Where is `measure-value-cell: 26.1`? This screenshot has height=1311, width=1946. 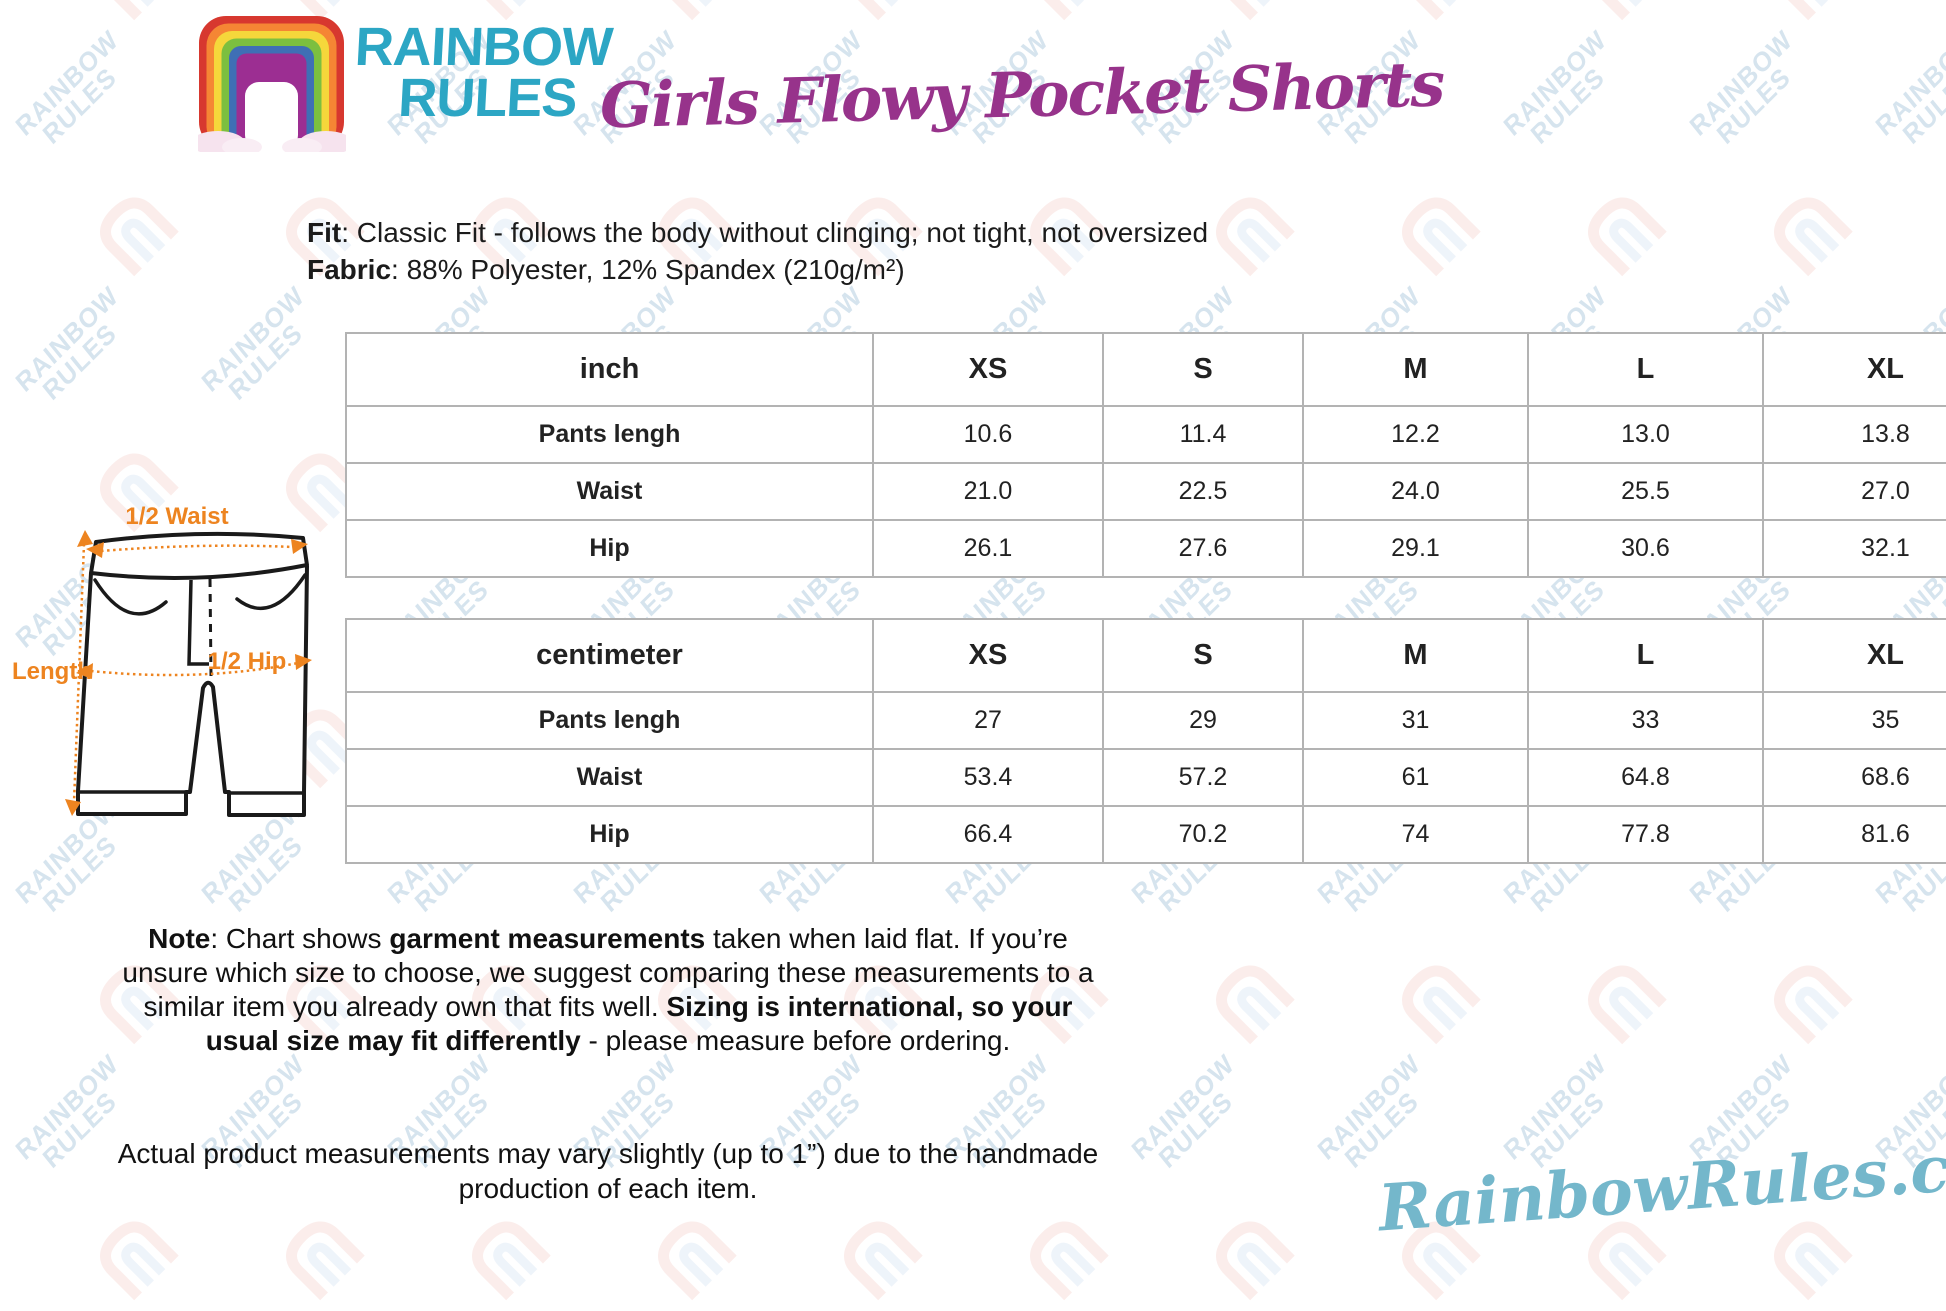
measure-value-cell: 26.1 is located at coordinates (987, 548).